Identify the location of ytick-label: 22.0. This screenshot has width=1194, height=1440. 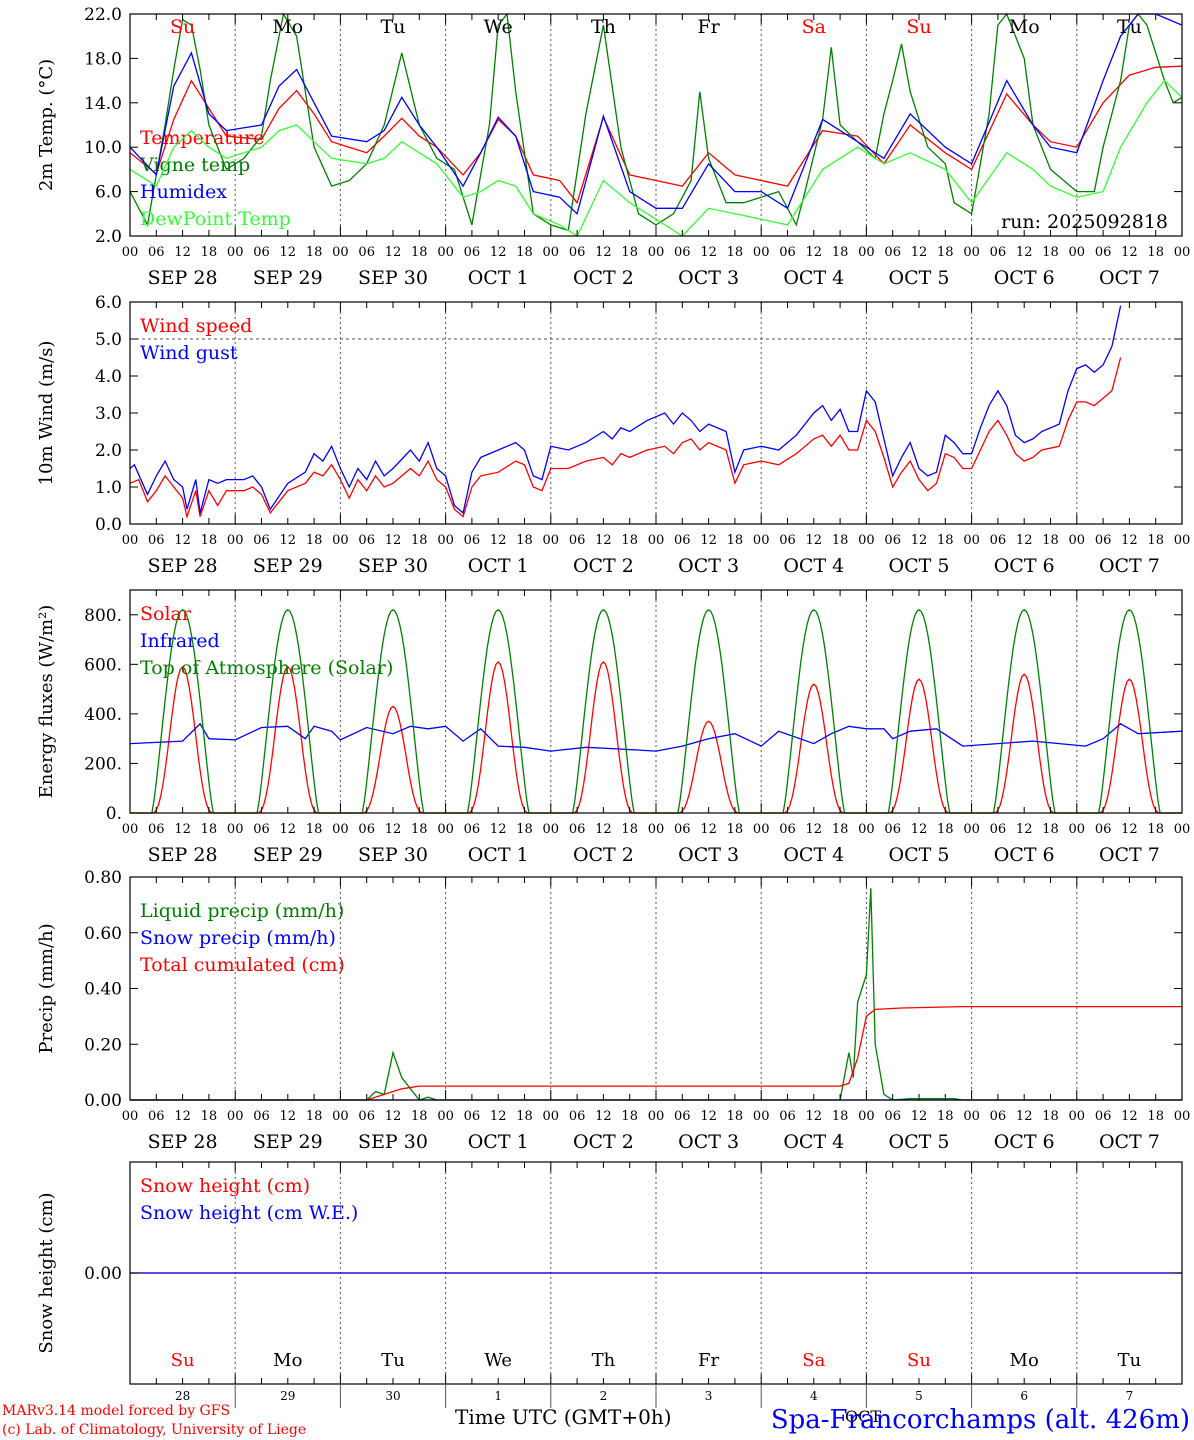
(103, 15).